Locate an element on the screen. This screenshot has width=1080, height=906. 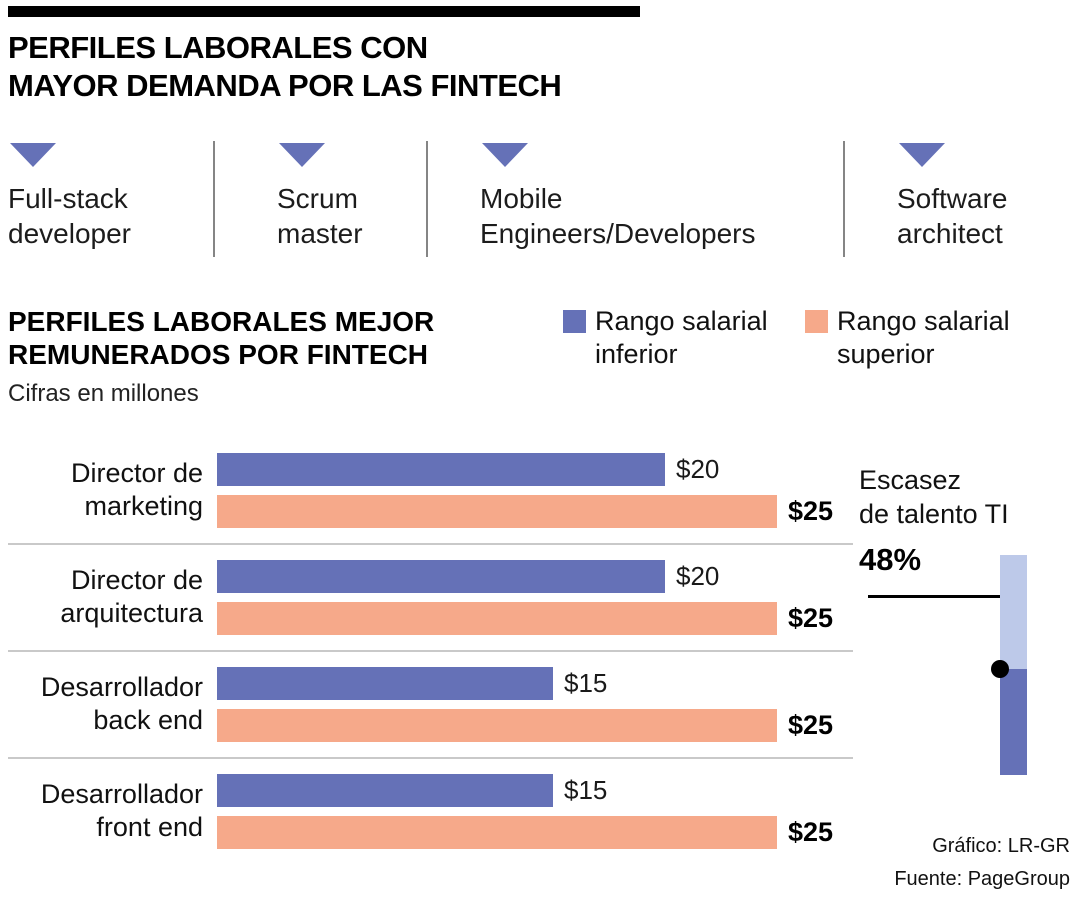
shortage-title: Escasez de talento TI is located at coordinates (934, 498).